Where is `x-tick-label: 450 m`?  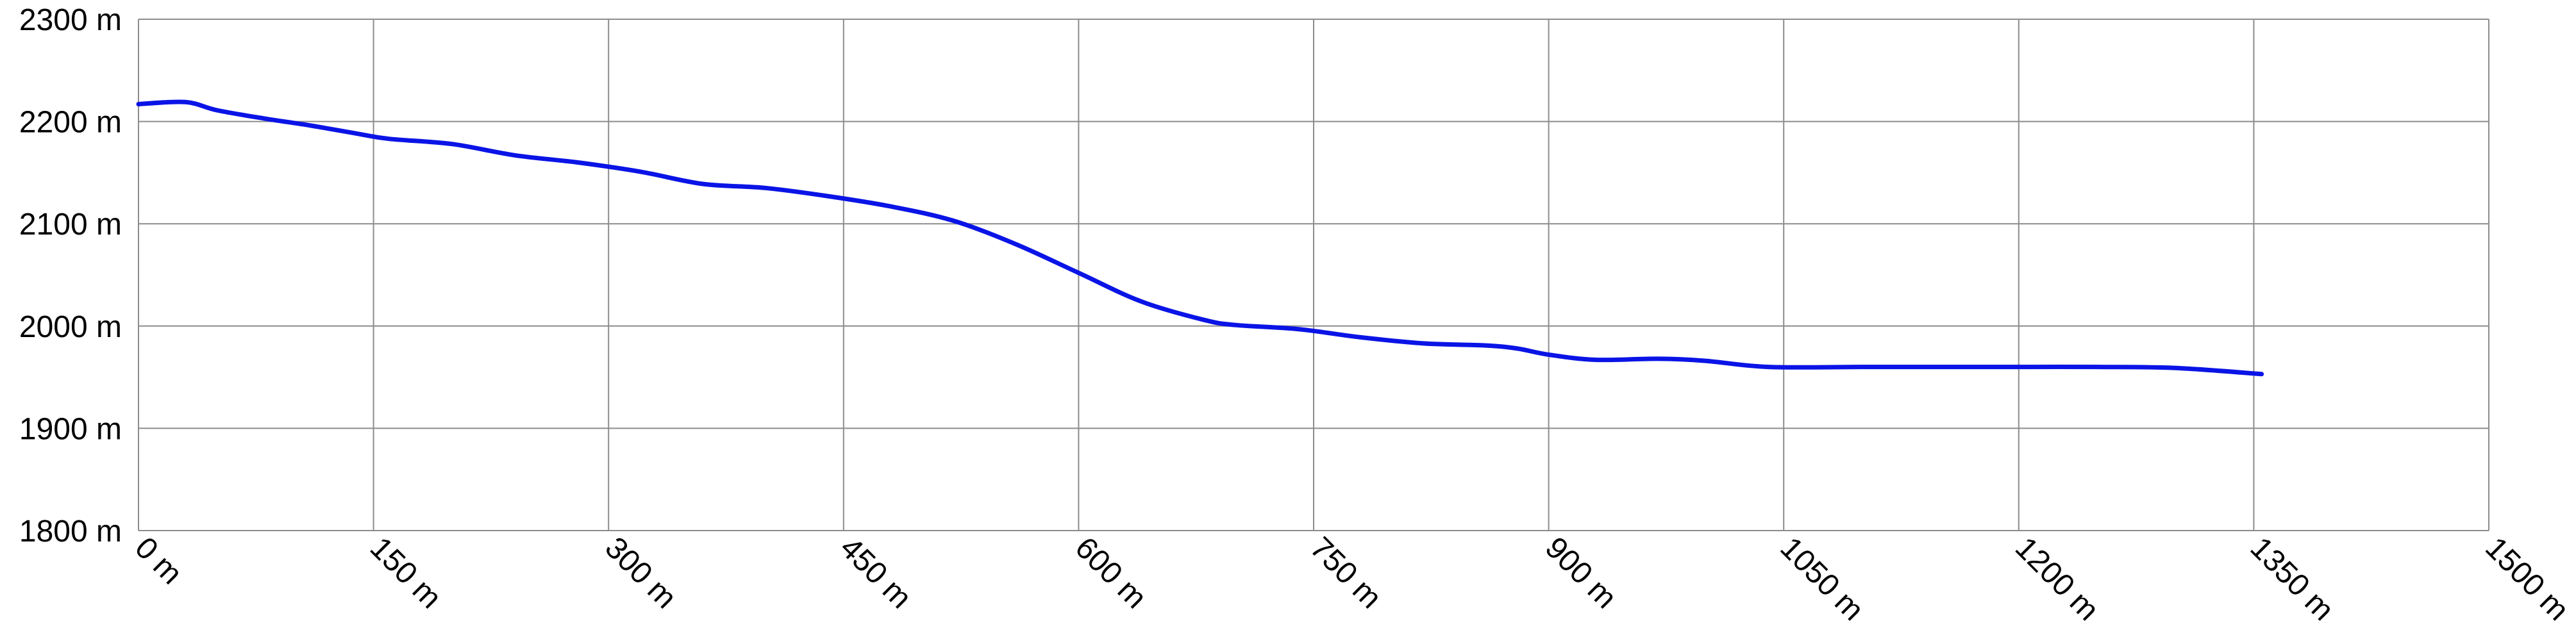 x-tick-label: 450 m is located at coordinates (875, 573).